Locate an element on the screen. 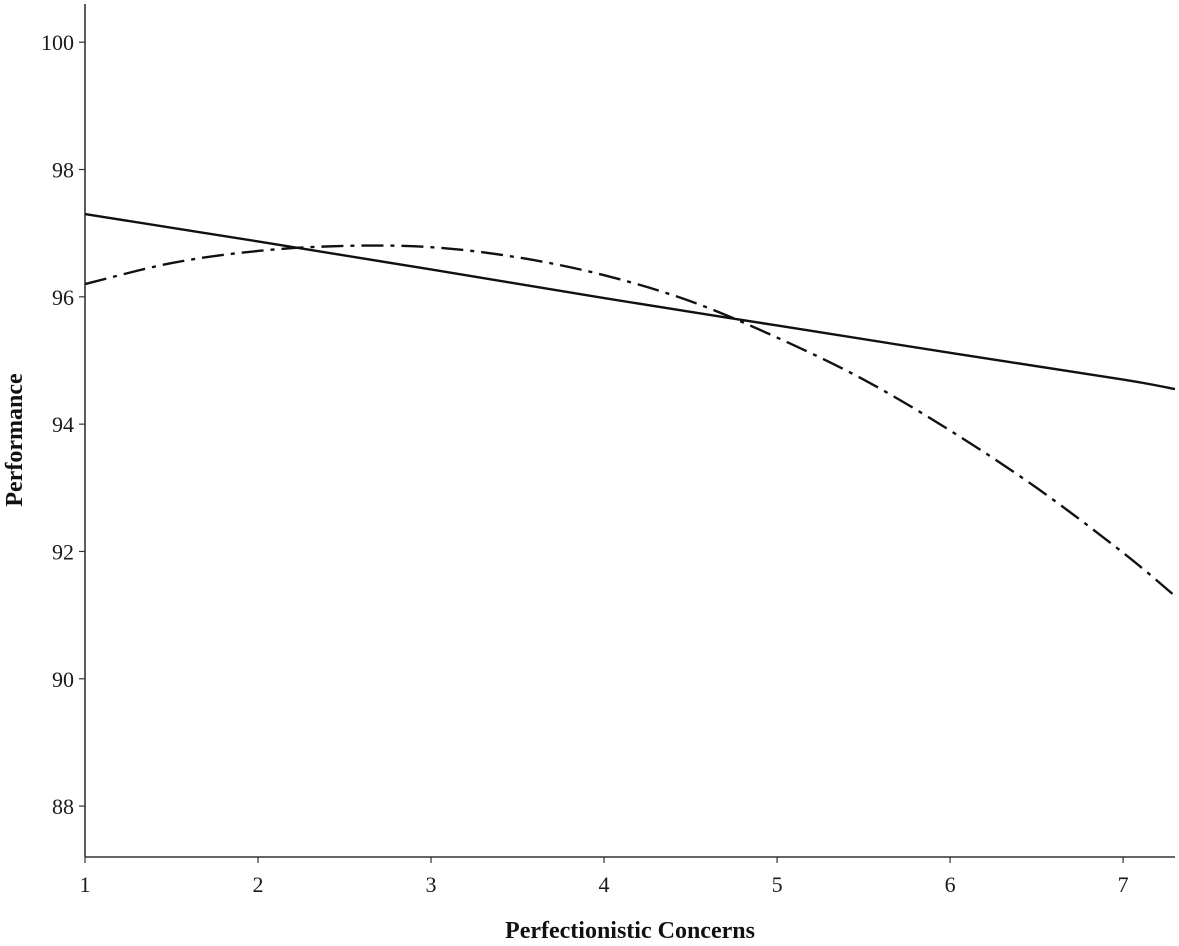  y-tick-label: 98 is located at coordinates (63, 170).